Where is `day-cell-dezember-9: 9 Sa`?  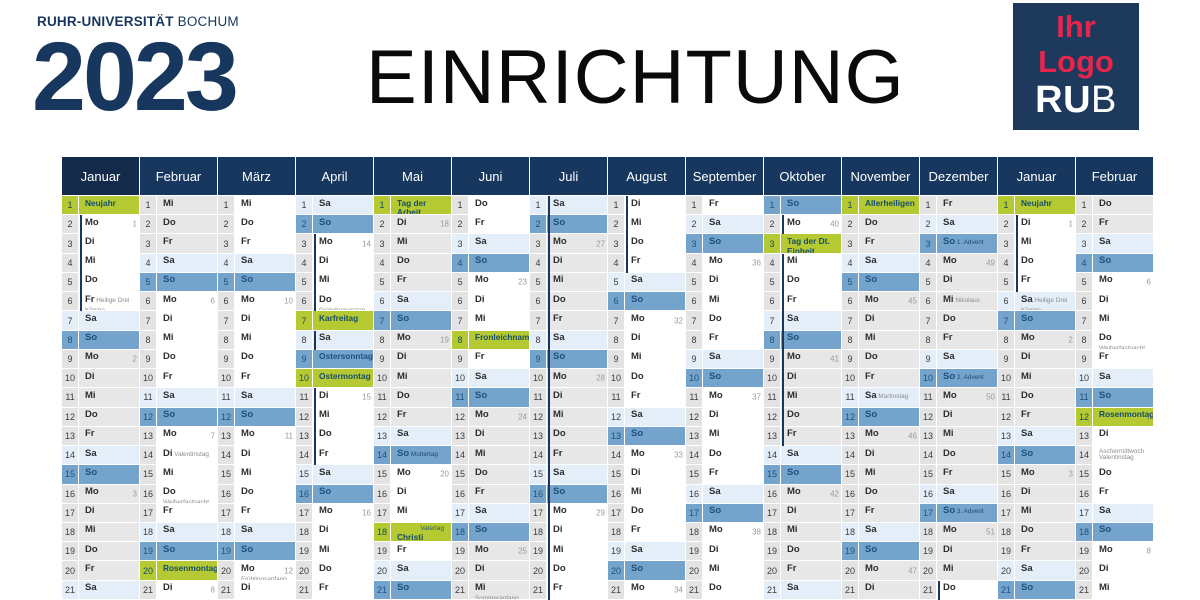
day-cell-dezember-9: 9 Sa is located at coordinates (958, 359).